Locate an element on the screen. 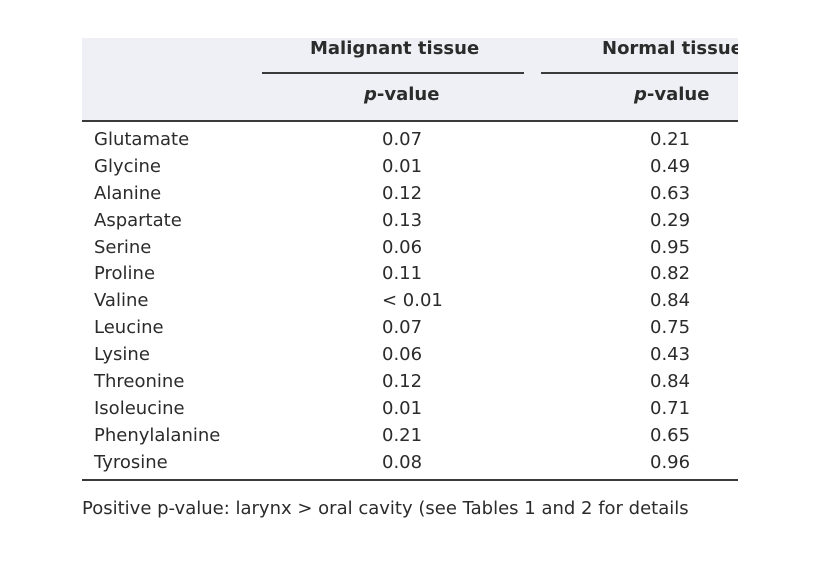  normal-pvalue: 0.43 is located at coordinates (670, 355).